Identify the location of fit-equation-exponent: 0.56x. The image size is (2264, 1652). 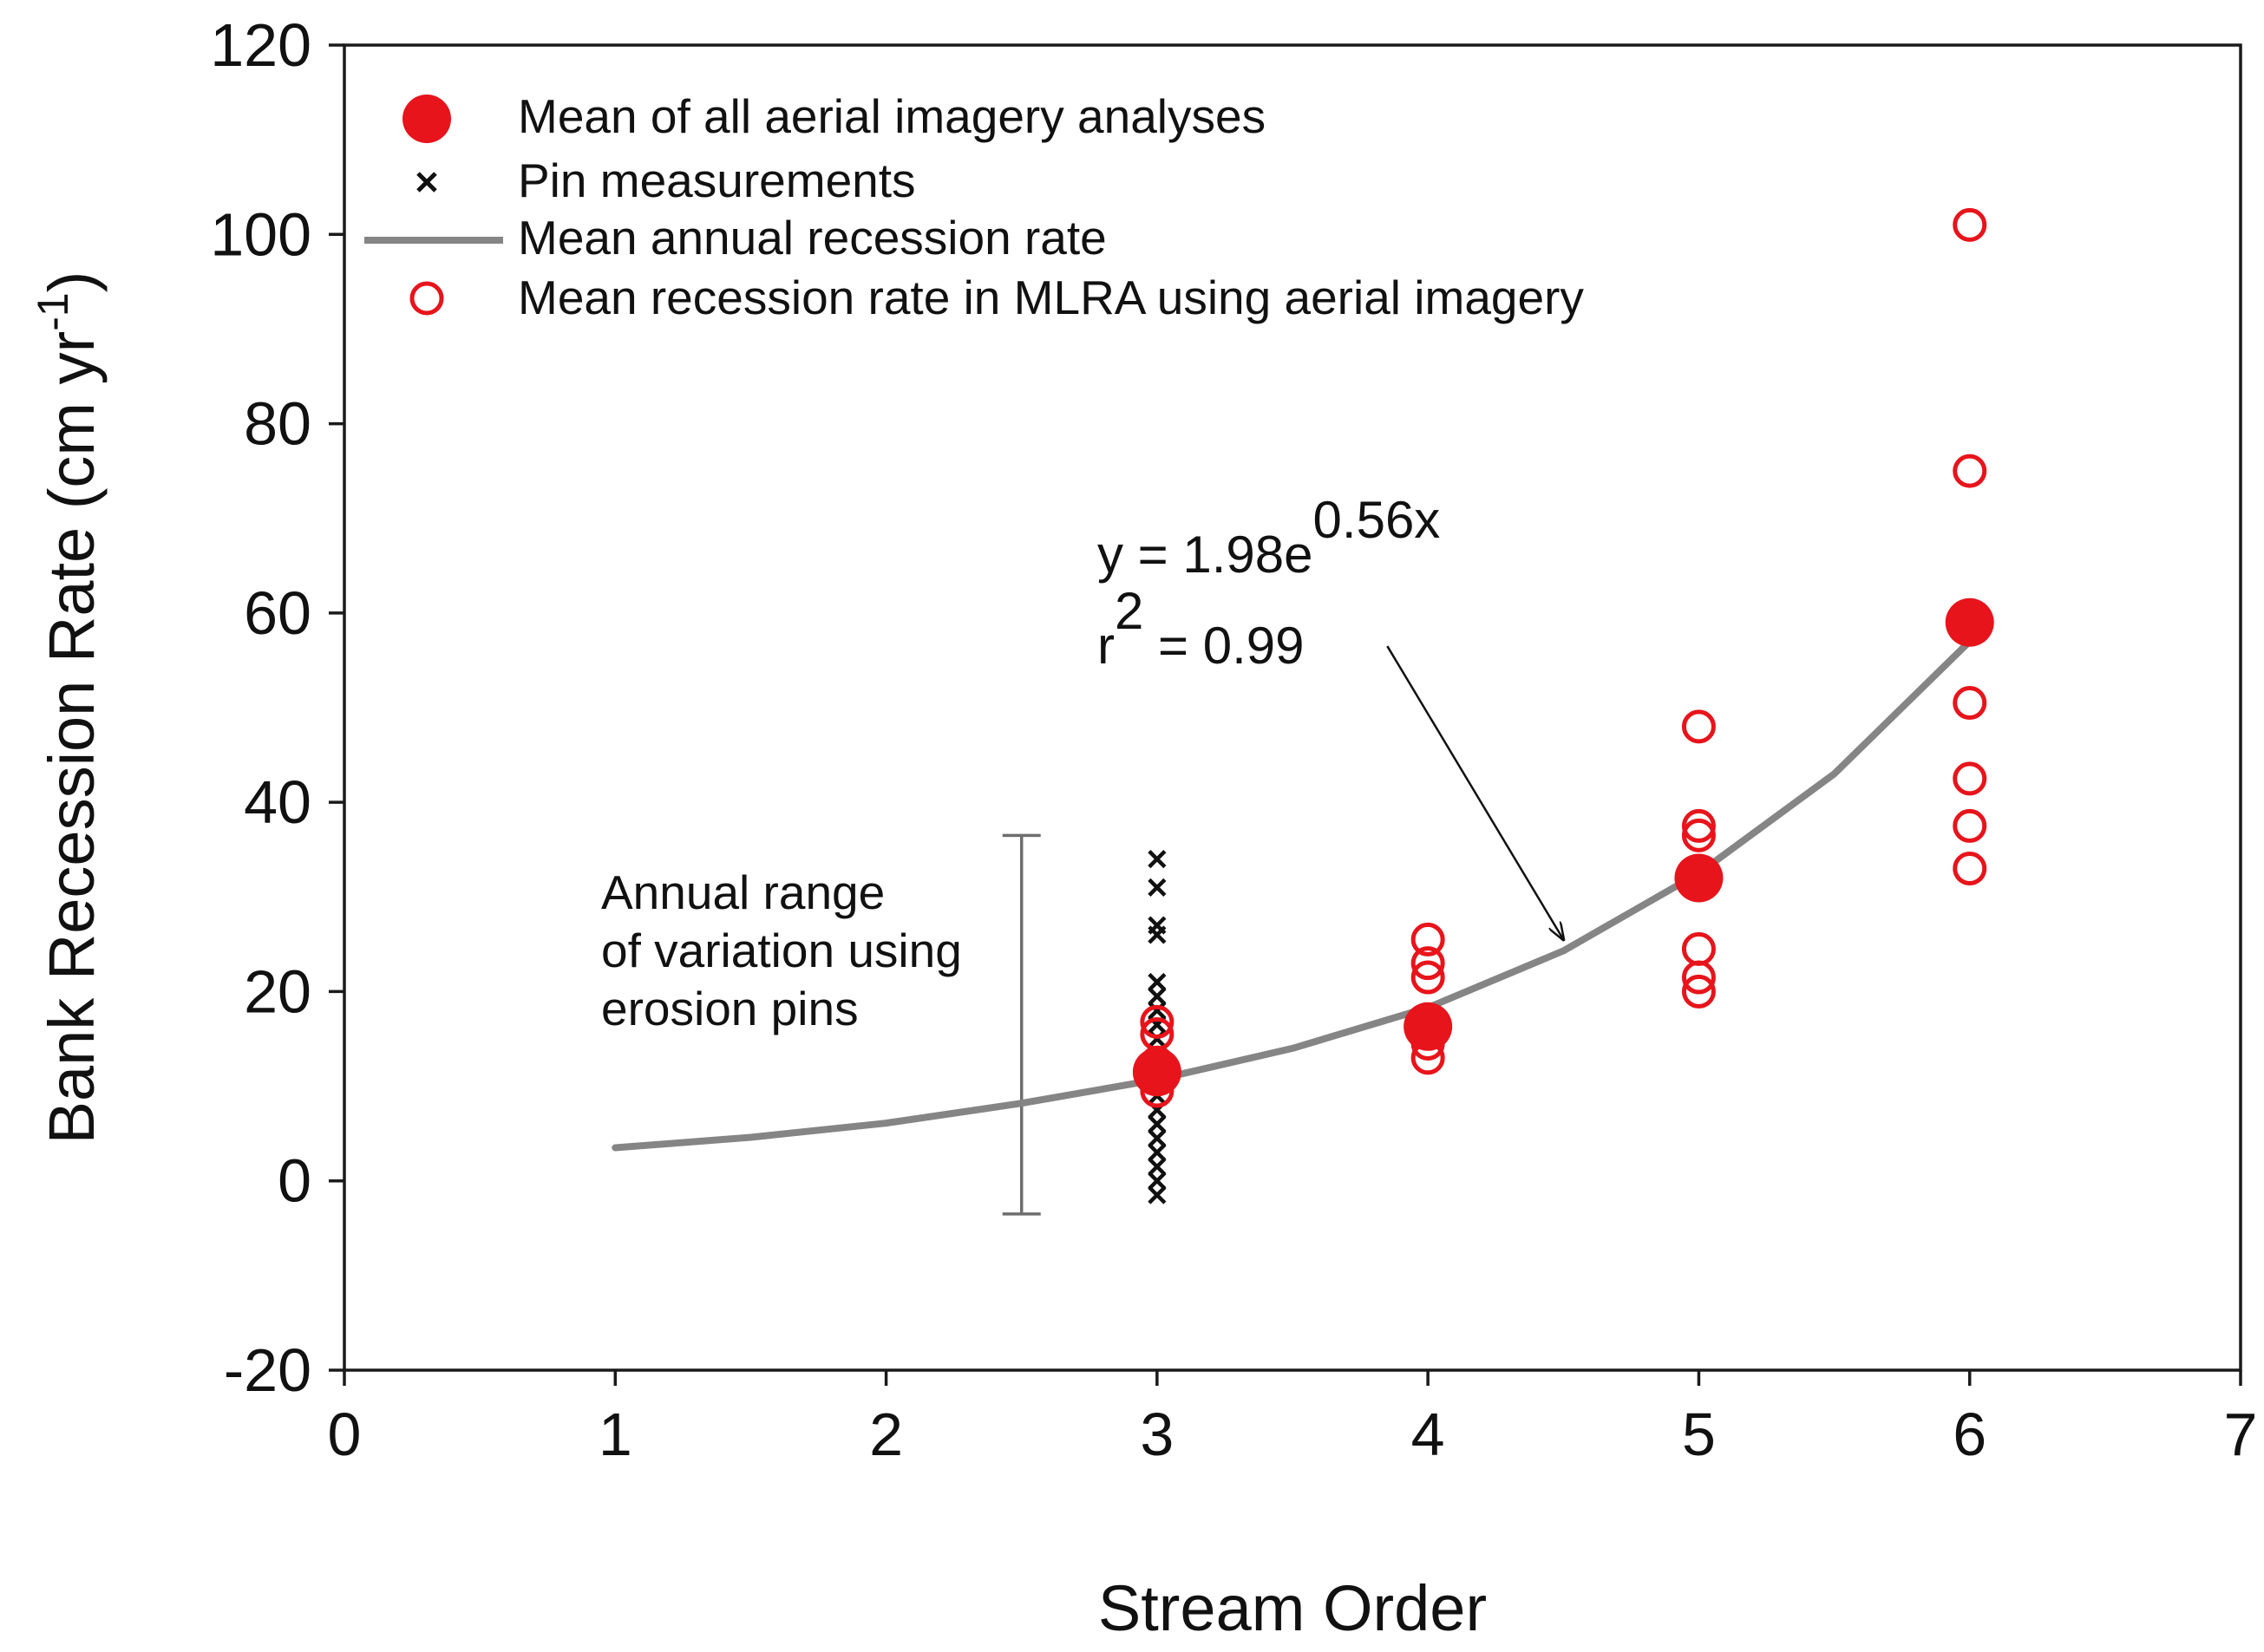
(1377, 520).